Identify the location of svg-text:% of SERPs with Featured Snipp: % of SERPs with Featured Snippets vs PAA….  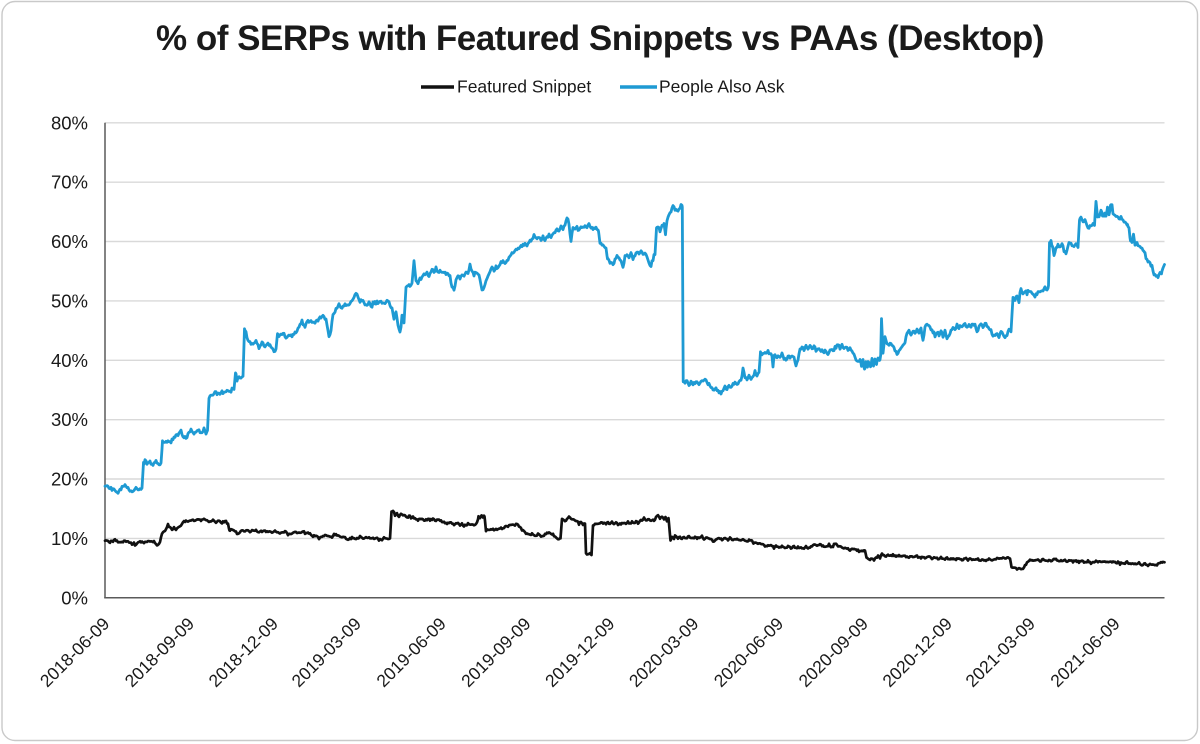
(600, 38).